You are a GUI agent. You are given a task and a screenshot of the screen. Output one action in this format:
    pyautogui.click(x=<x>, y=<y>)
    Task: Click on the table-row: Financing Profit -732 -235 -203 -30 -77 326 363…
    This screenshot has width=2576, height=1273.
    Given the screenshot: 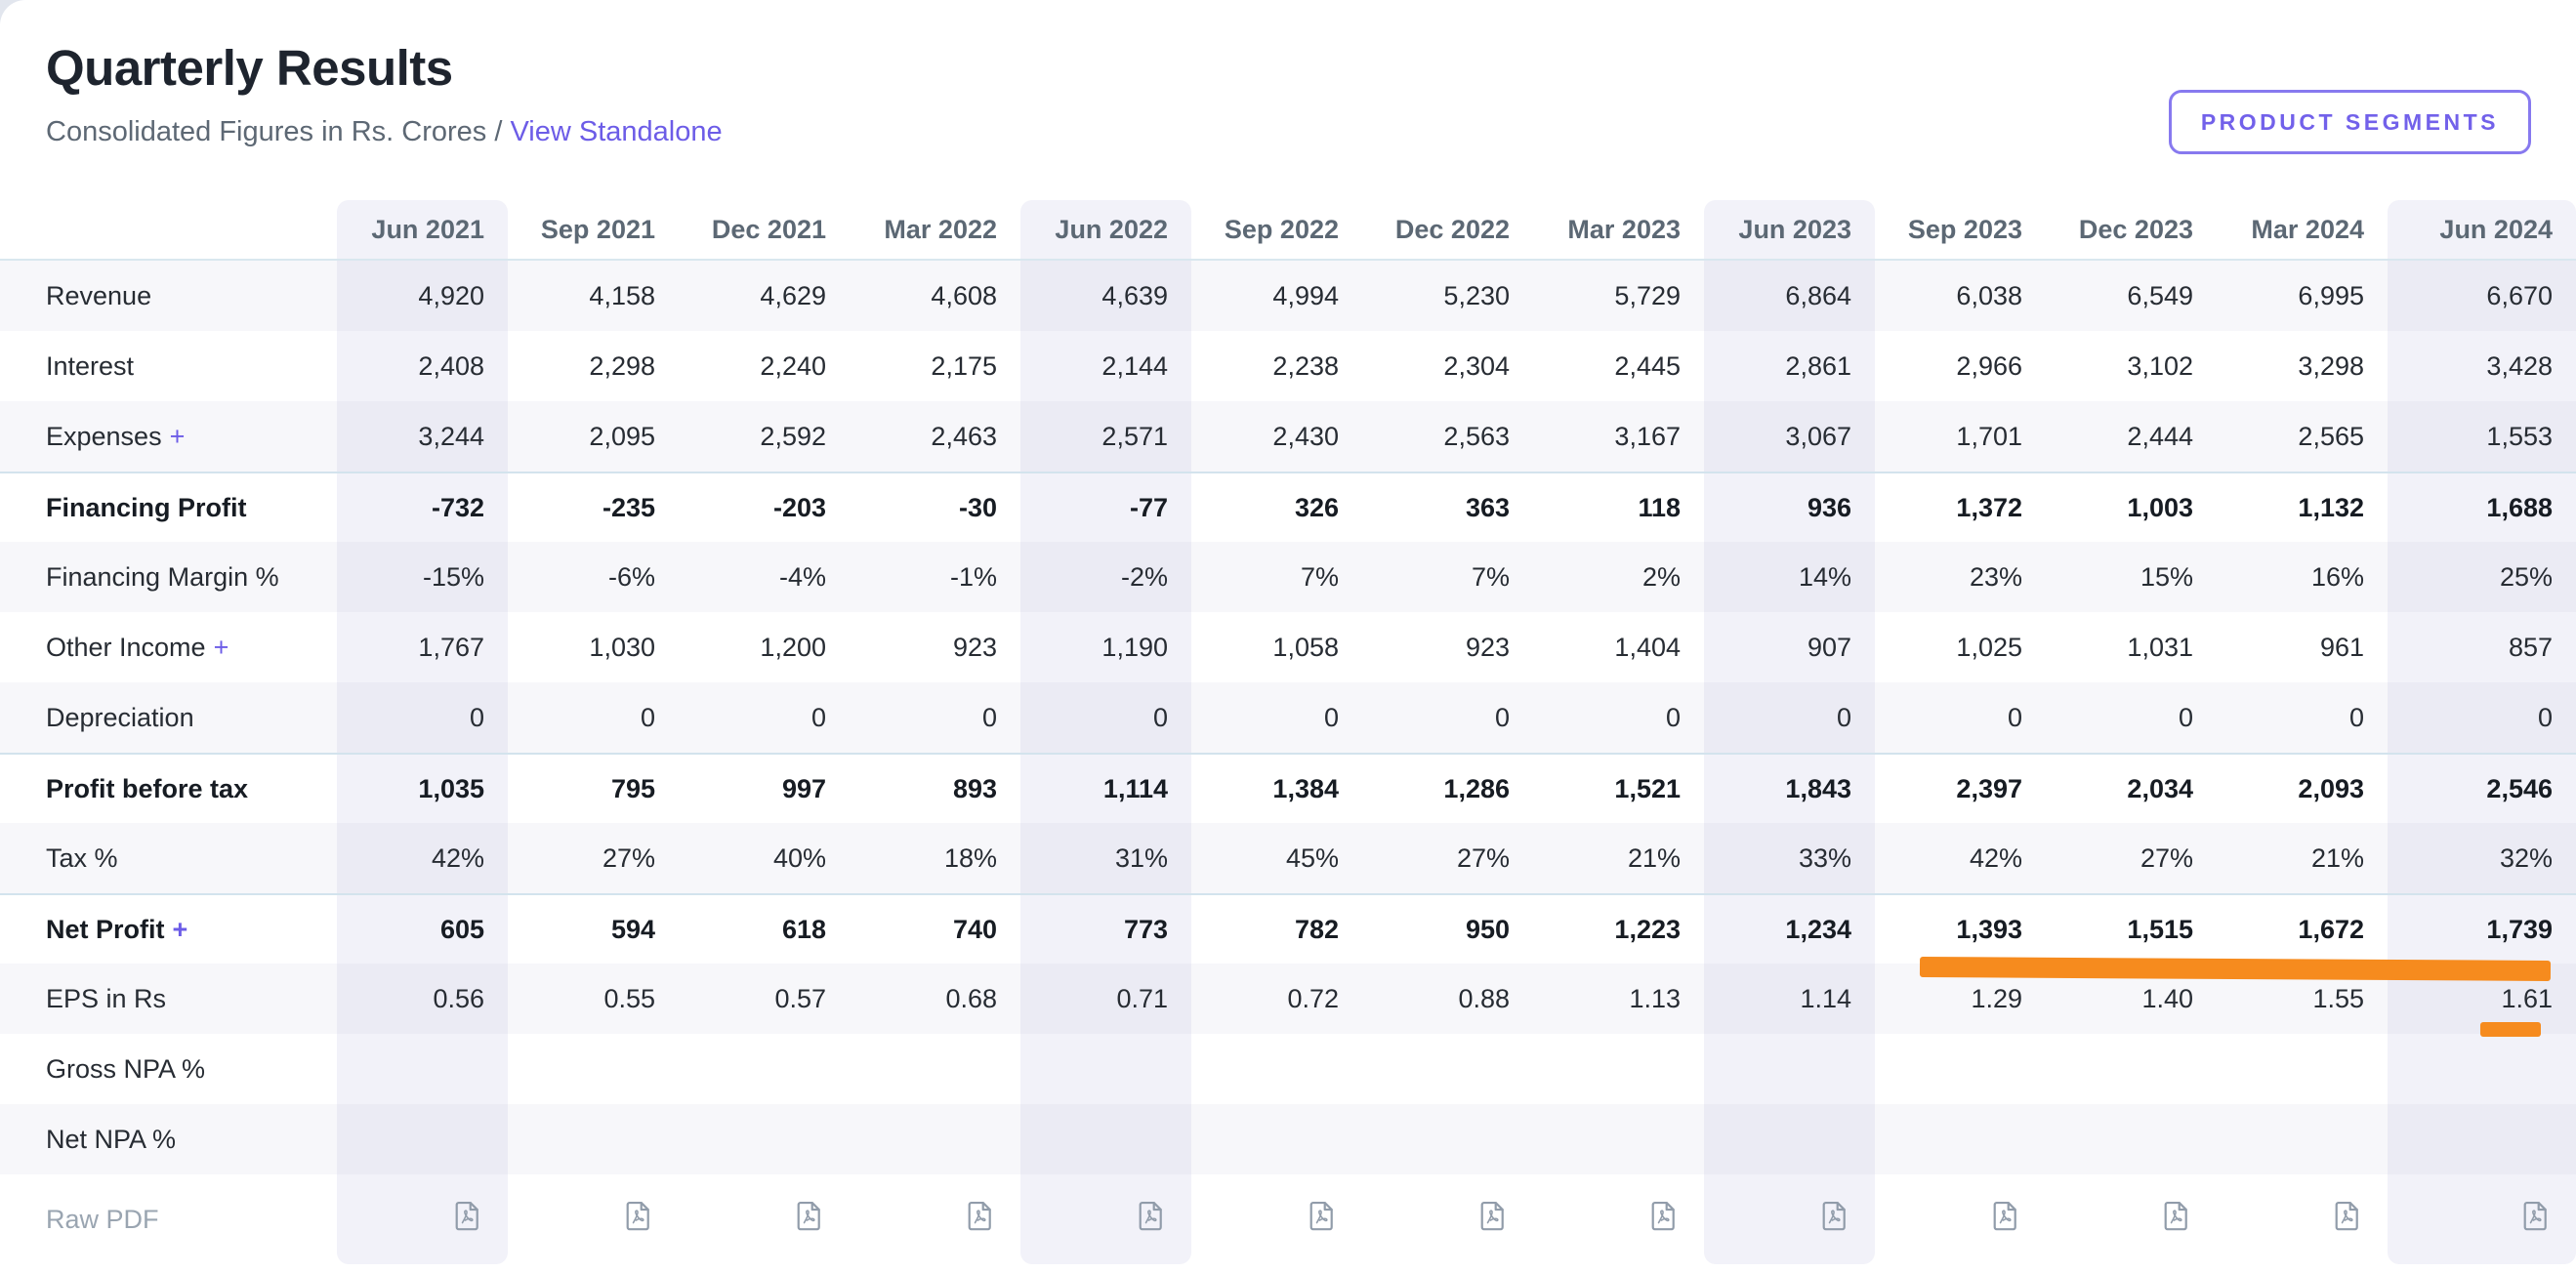 What is the action you would take?
    pyautogui.click(x=1288, y=507)
    